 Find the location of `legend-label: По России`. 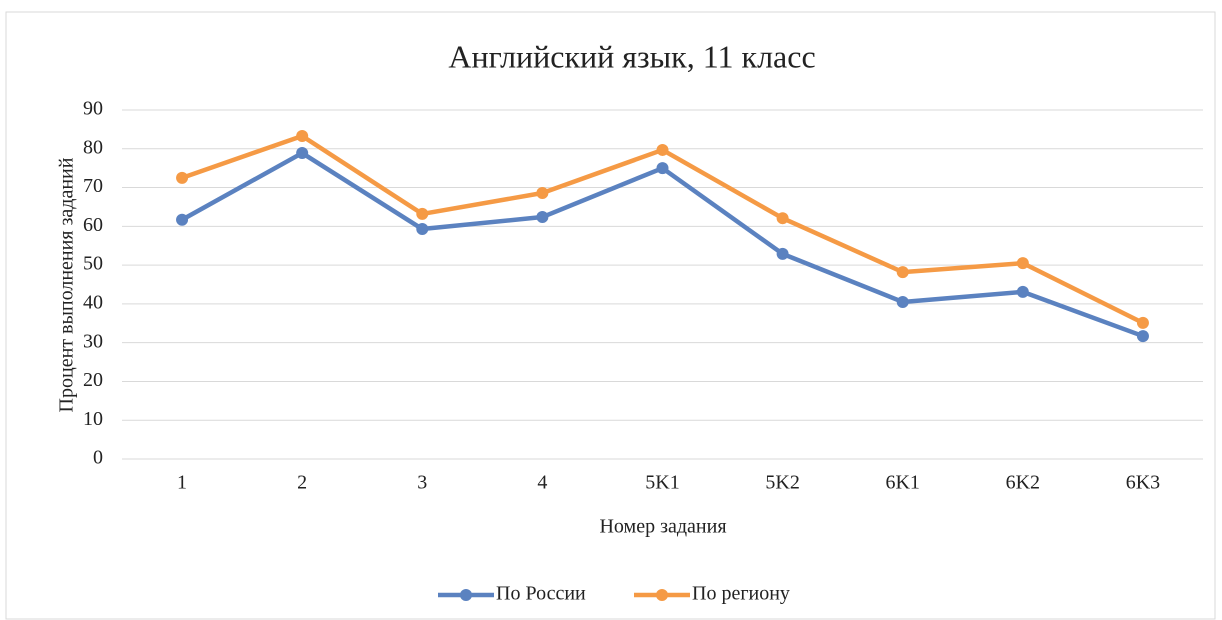

legend-label: По России is located at coordinates (541, 594).